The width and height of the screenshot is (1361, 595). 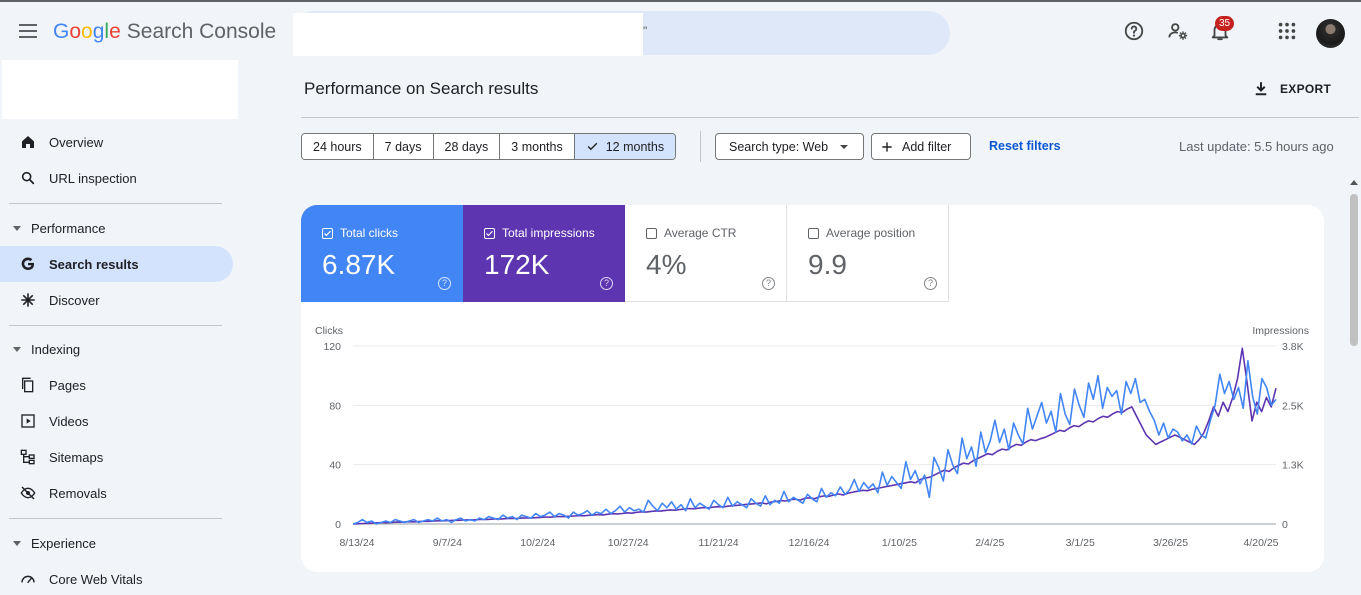 I want to click on metric-total-impressions: Total impressions 172K ?, so click(x=544, y=253).